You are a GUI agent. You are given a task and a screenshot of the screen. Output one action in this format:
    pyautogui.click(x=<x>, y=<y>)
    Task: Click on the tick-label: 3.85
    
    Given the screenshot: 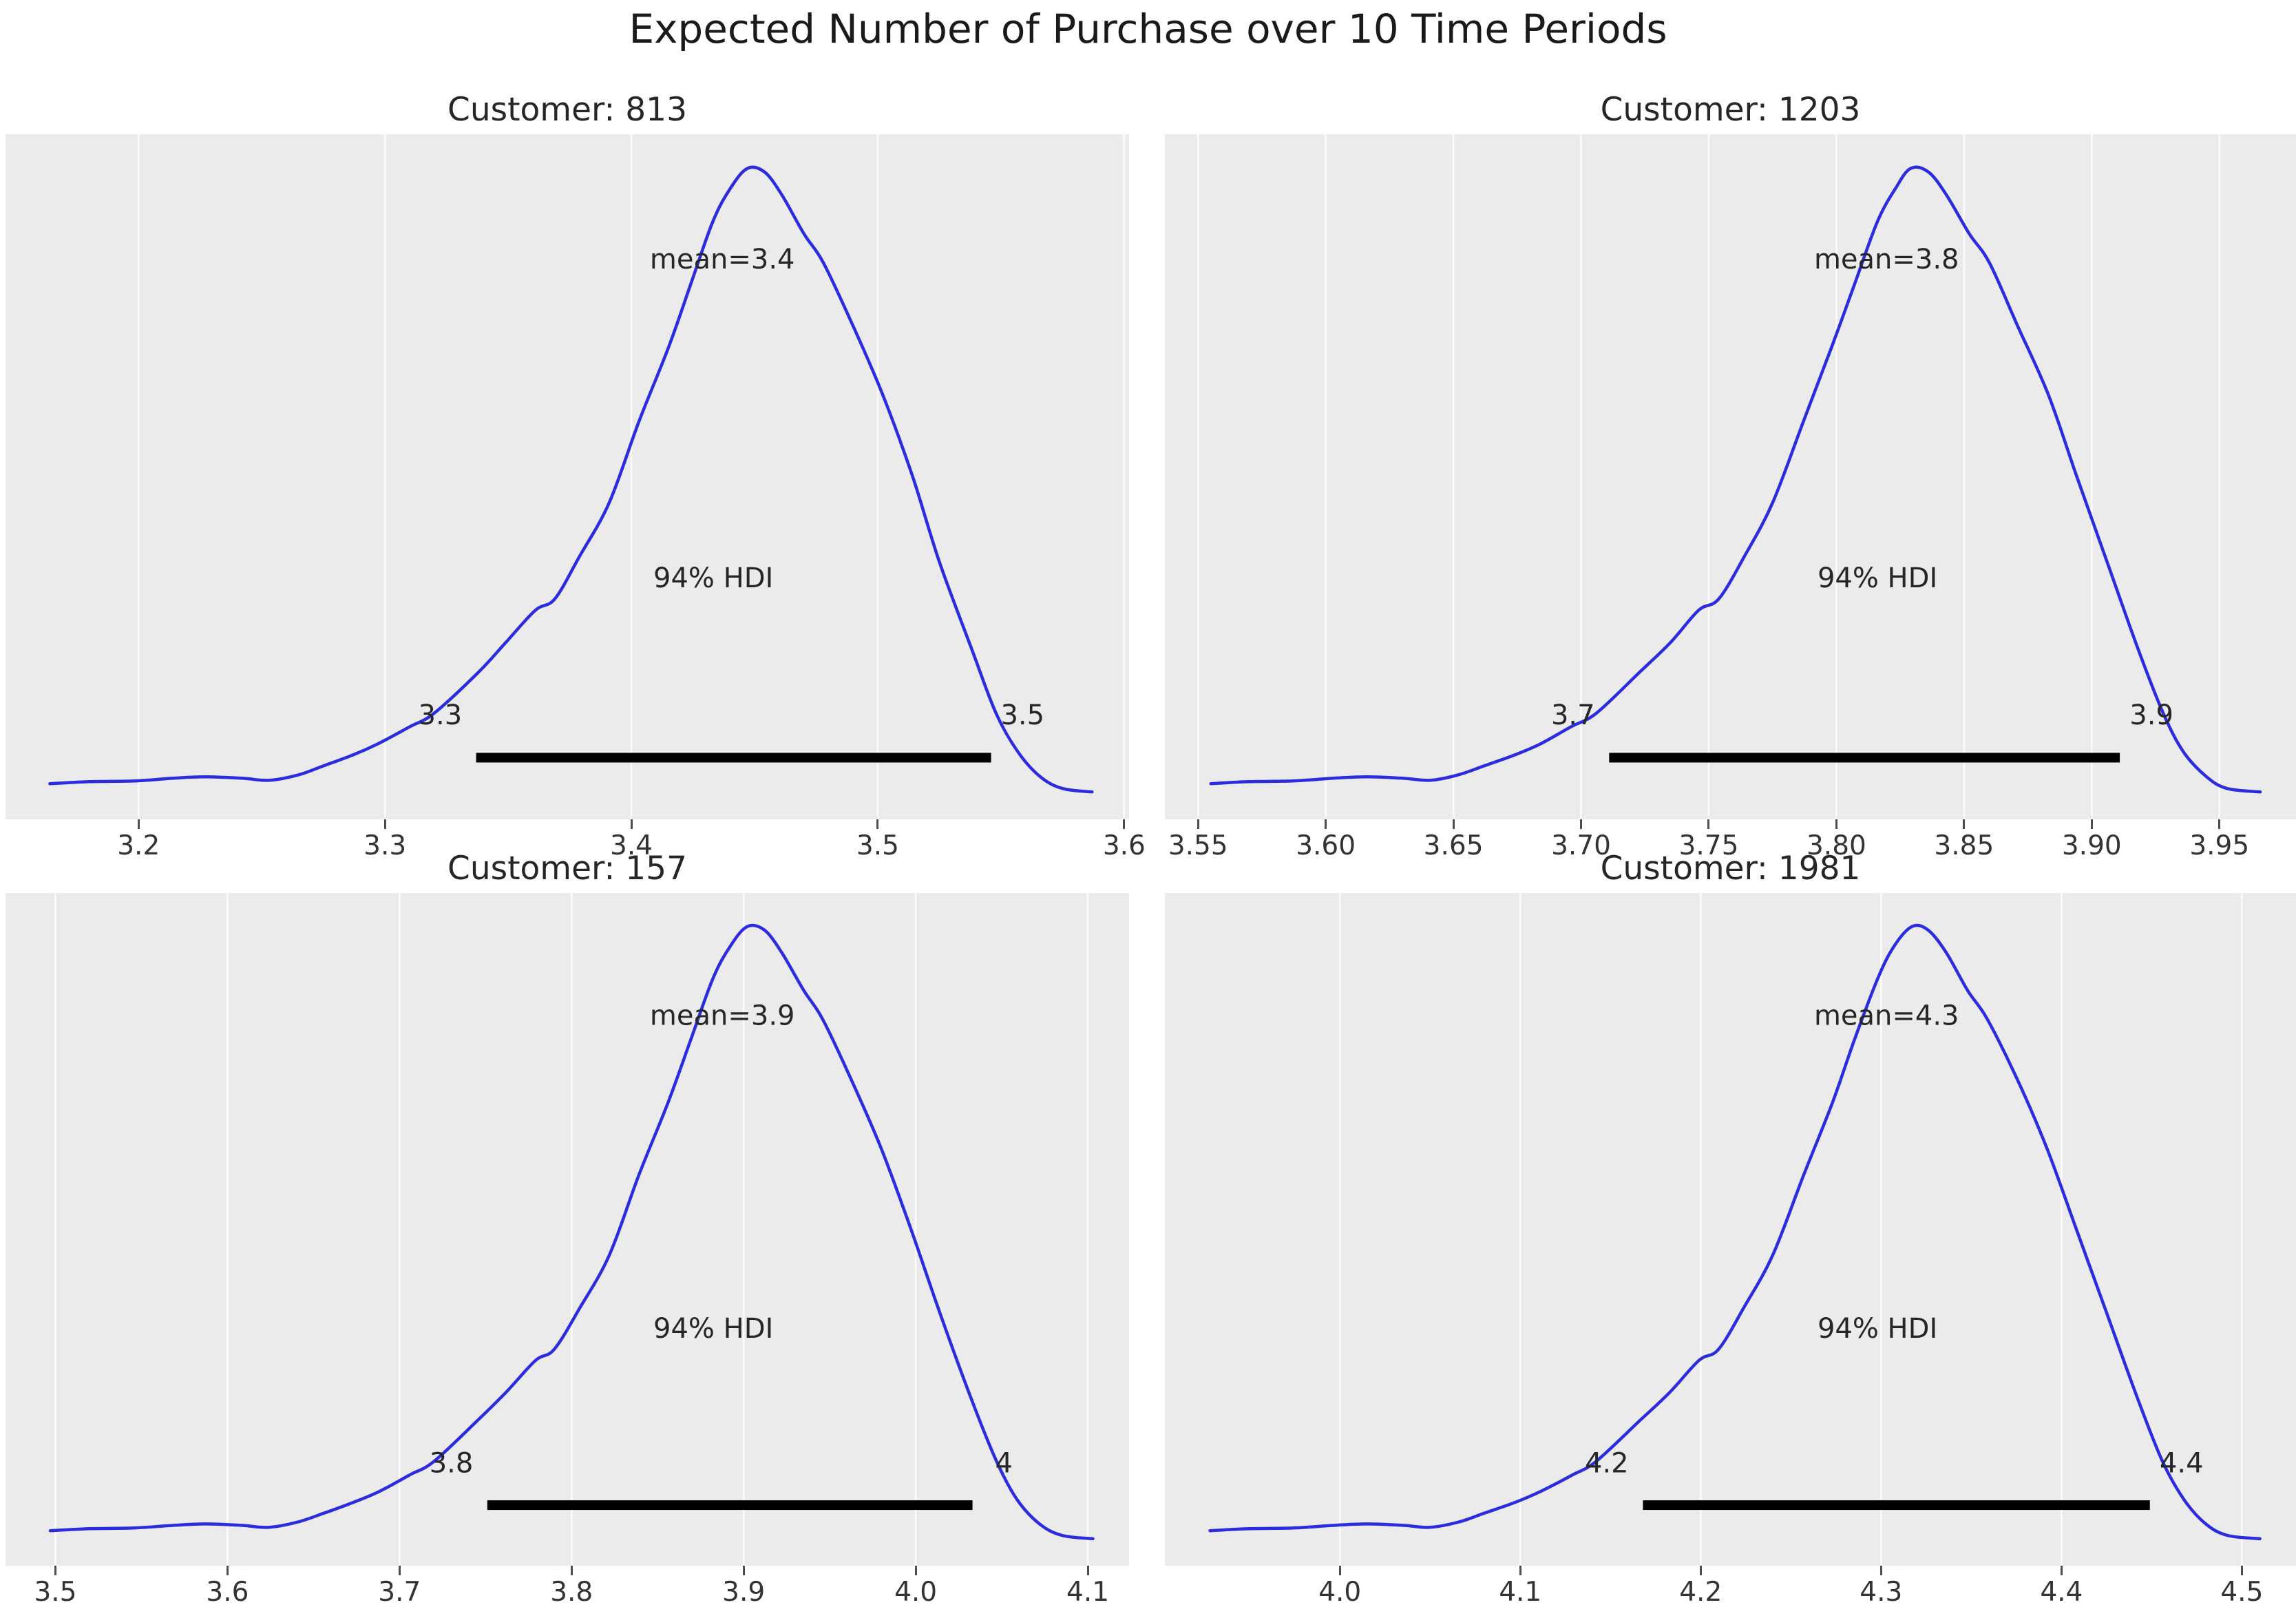 What is the action you would take?
    pyautogui.click(x=1964, y=845)
    